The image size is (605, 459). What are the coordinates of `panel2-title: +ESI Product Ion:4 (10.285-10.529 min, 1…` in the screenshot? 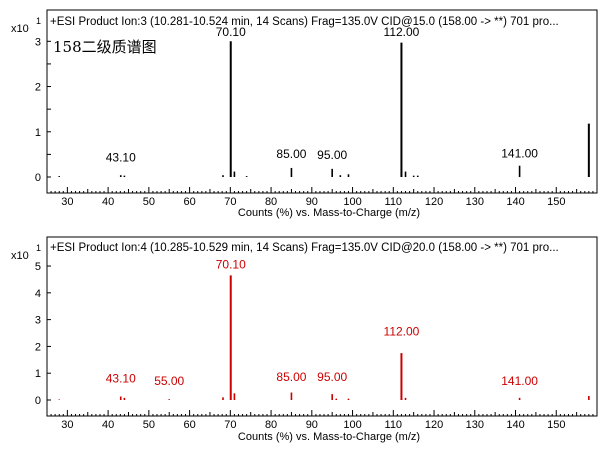 It's located at (304, 248).